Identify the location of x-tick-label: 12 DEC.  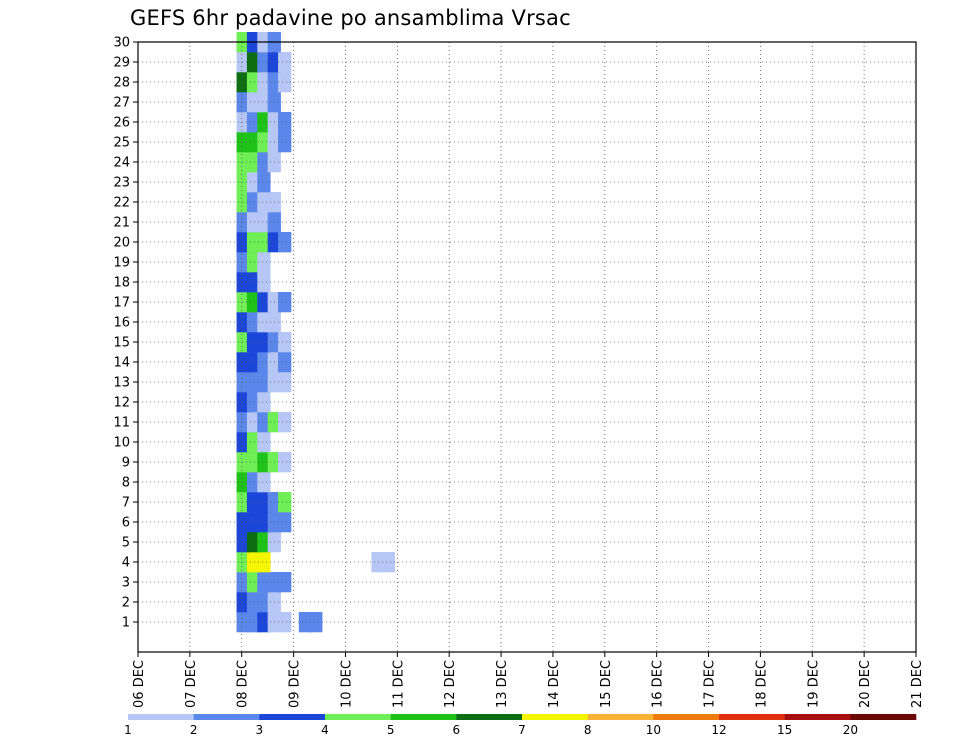
(450, 684).